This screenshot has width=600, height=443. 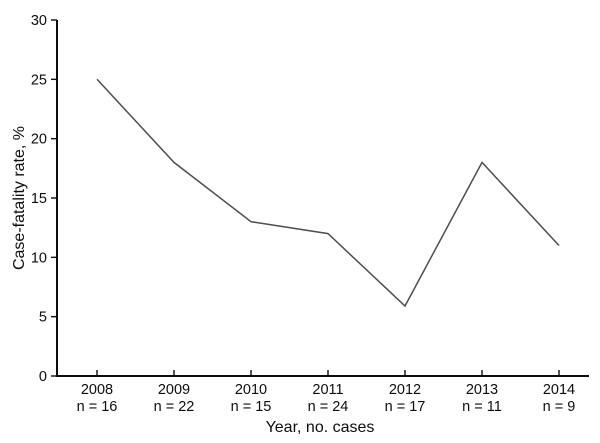 What do you see at coordinates (39, 21) in the screenshot?
I see `y-tick-label: 30` at bounding box center [39, 21].